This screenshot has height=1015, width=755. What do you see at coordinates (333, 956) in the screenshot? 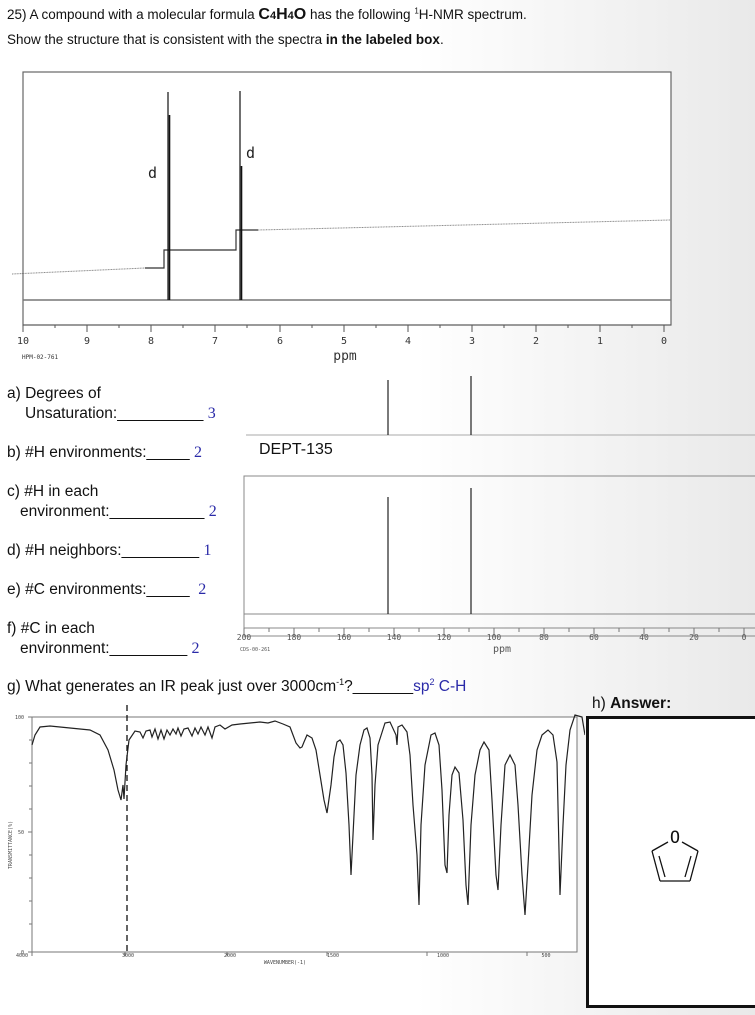
I see `svg-text: 1500` at bounding box center [333, 956].